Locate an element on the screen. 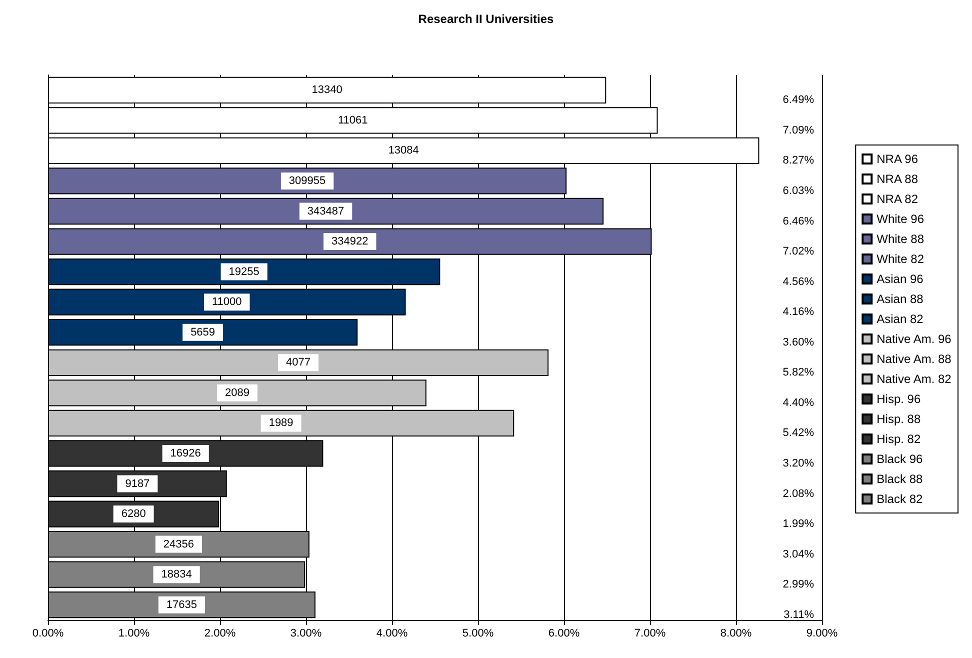  chart-title: Research II Universities is located at coordinates (486, 19).